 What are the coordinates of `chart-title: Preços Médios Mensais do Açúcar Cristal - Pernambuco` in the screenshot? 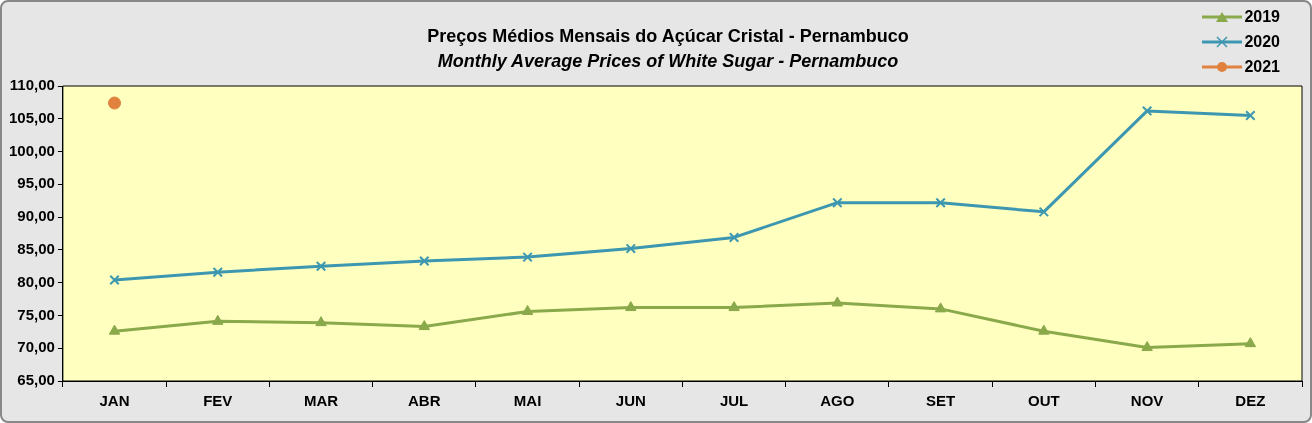 It's located at (668, 36).